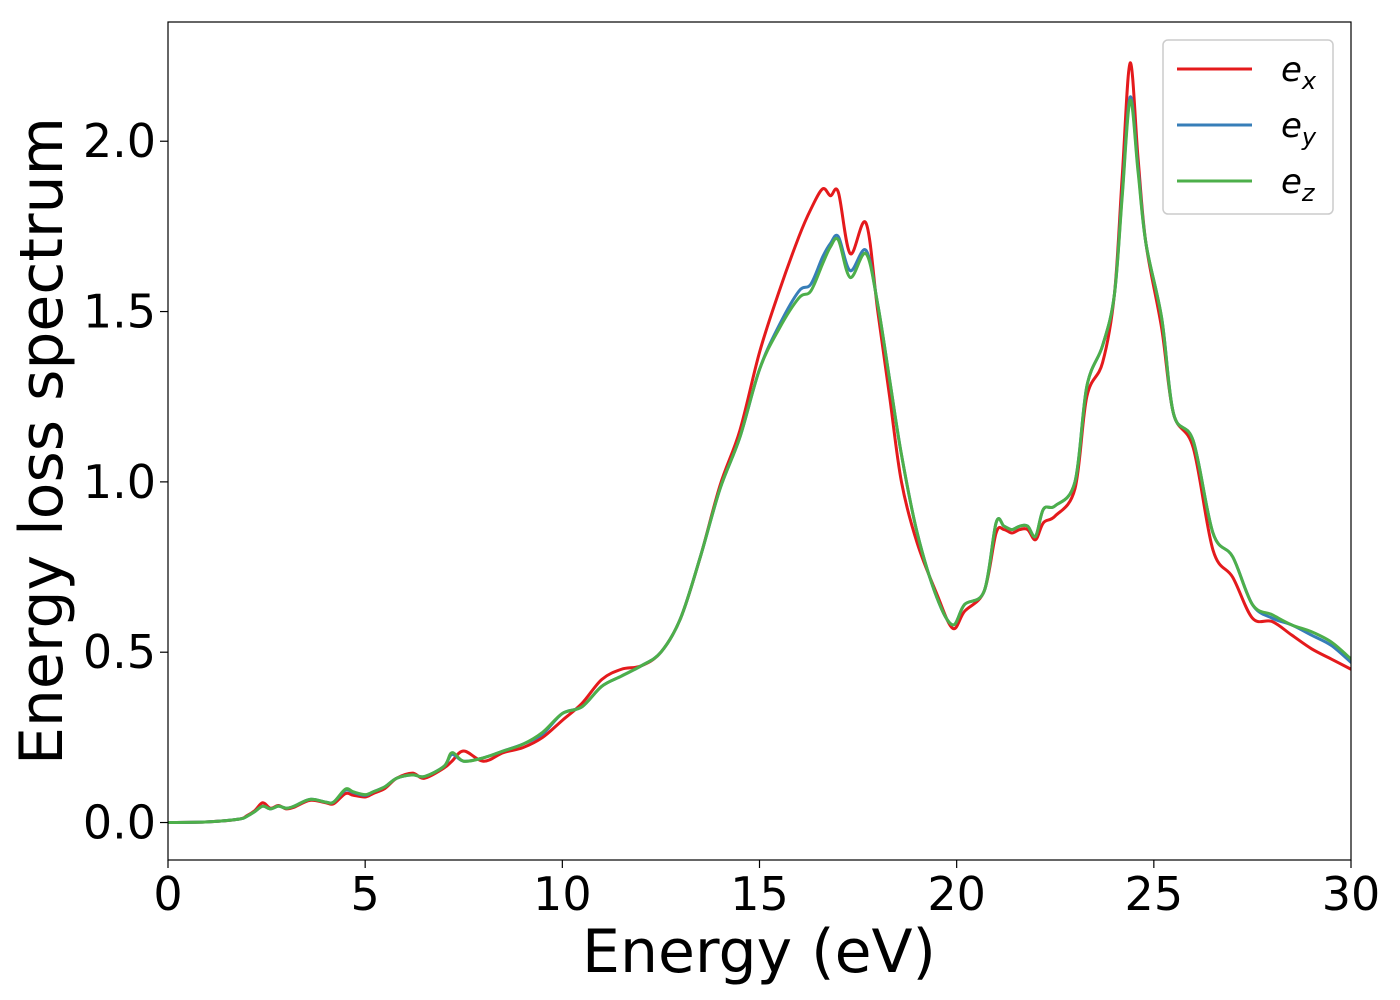 Image resolution: width=1400 pixels, height=1000 pixels. I want to click on legend-label-subscript: z, so click(1308, 193).